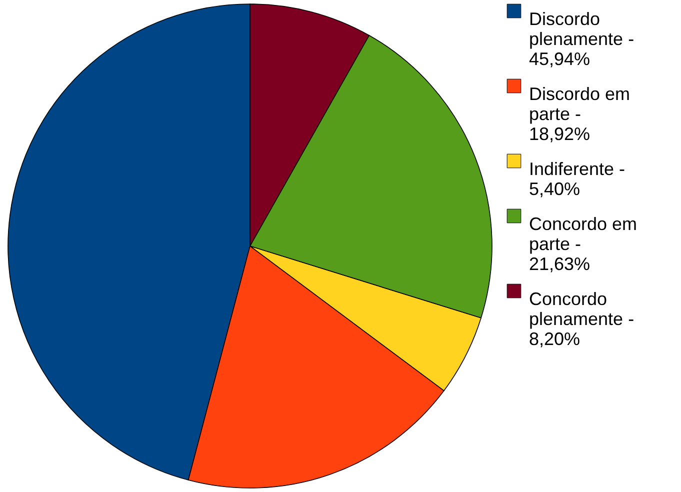 The image size is (681, 492). I want to click on legend-label: Discordo plenamente - 45,94%, so click(581, 39).